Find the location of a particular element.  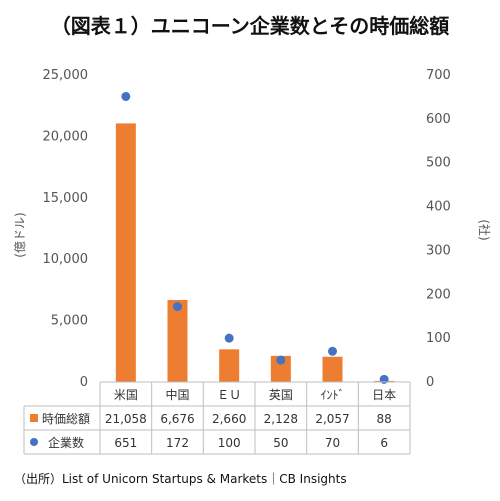

x-category-label: 日本 is located at coordinates (384, 395).